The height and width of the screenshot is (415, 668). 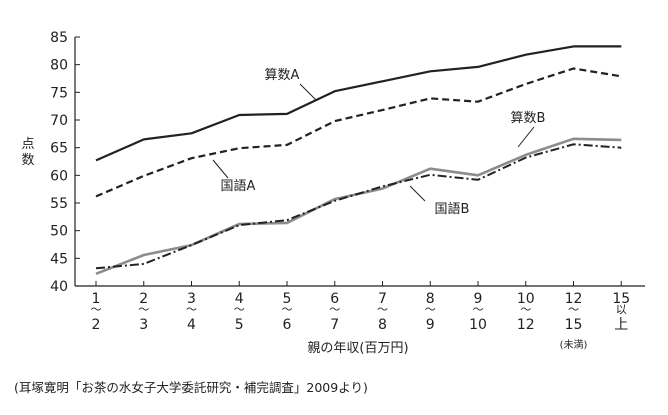 I want to click on x-tick-label: 上, so click(x=621, y=325).